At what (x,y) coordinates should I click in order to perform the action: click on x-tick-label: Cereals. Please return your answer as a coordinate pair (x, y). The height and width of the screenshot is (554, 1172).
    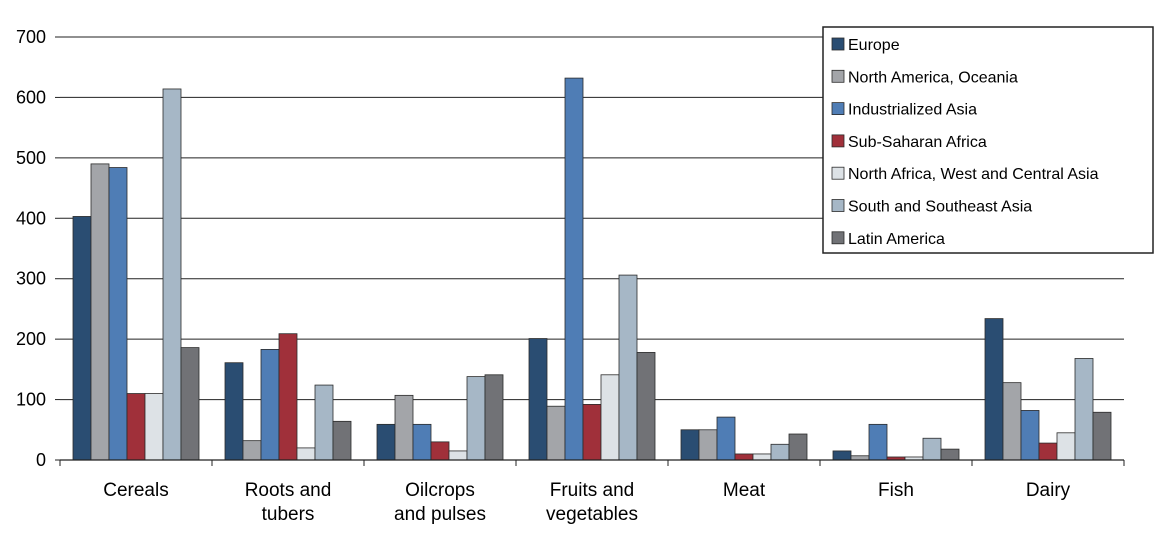
    Looking at the image, I should click on (135, 490).